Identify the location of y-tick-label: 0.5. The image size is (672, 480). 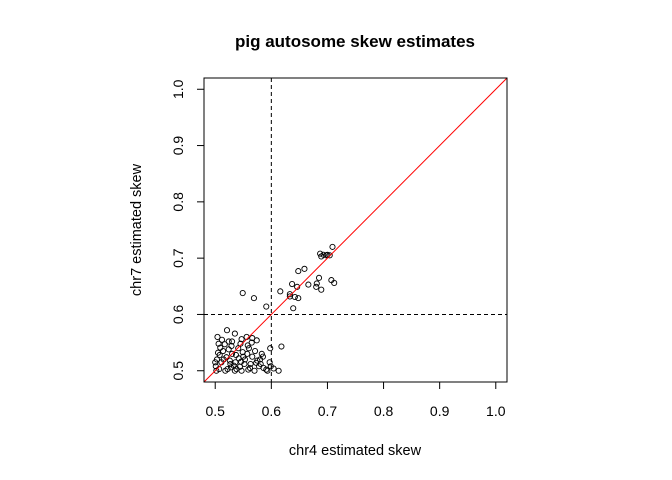
(178, 371).